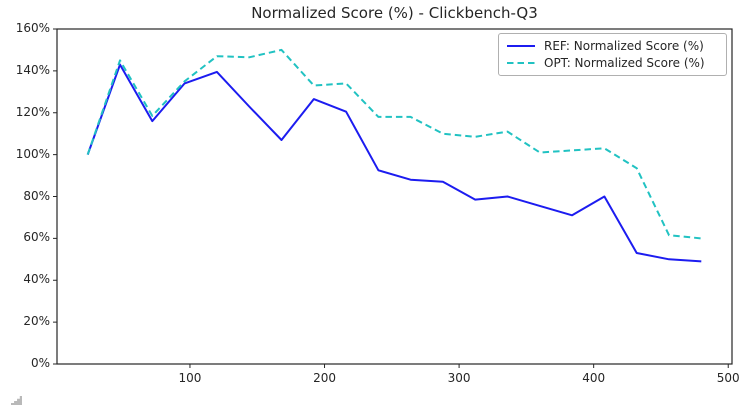 This screenshot has width=755, height=410. I want to click on y-tick-label: 0%, so click(40, 363).